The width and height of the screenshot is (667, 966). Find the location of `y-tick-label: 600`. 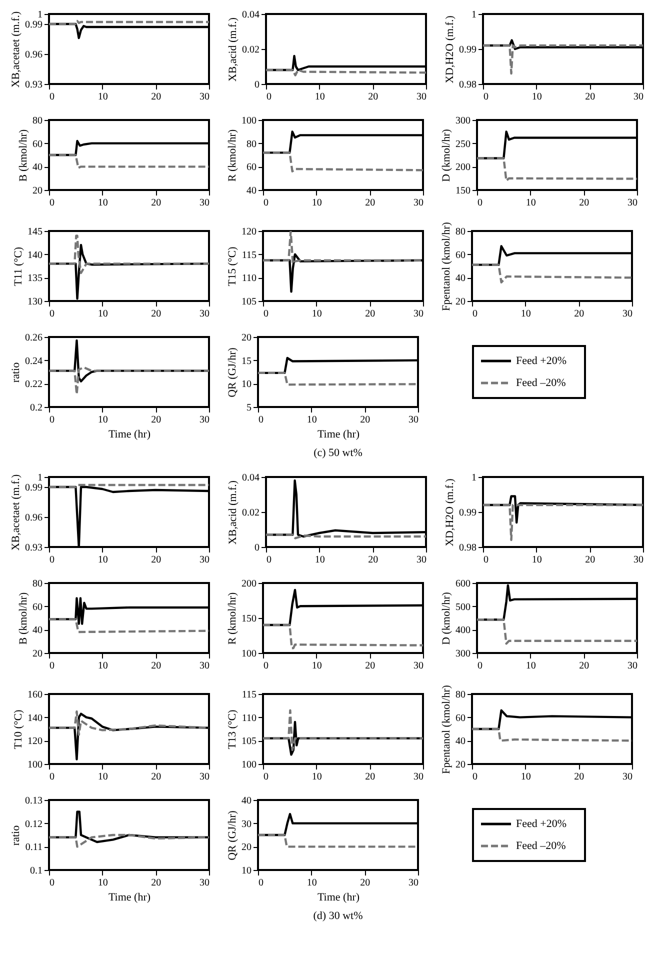

y-tick-label: 600 is located at coordinates (463, 584).